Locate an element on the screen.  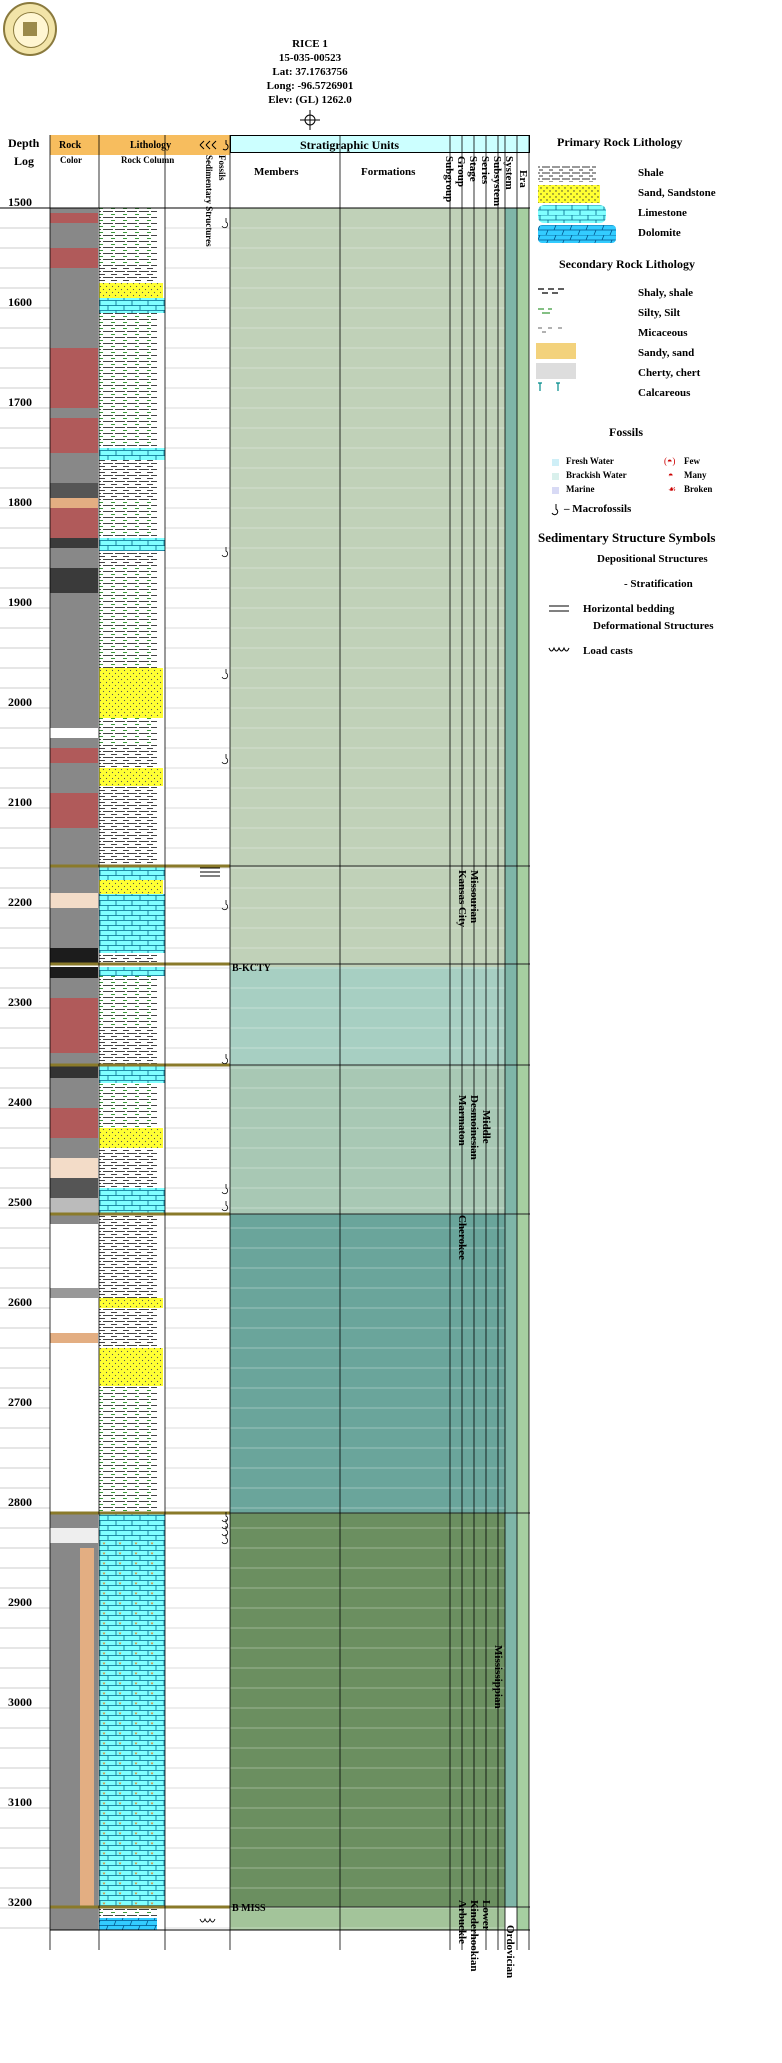
rock-color-strip is located at coordinates (87, 1727).